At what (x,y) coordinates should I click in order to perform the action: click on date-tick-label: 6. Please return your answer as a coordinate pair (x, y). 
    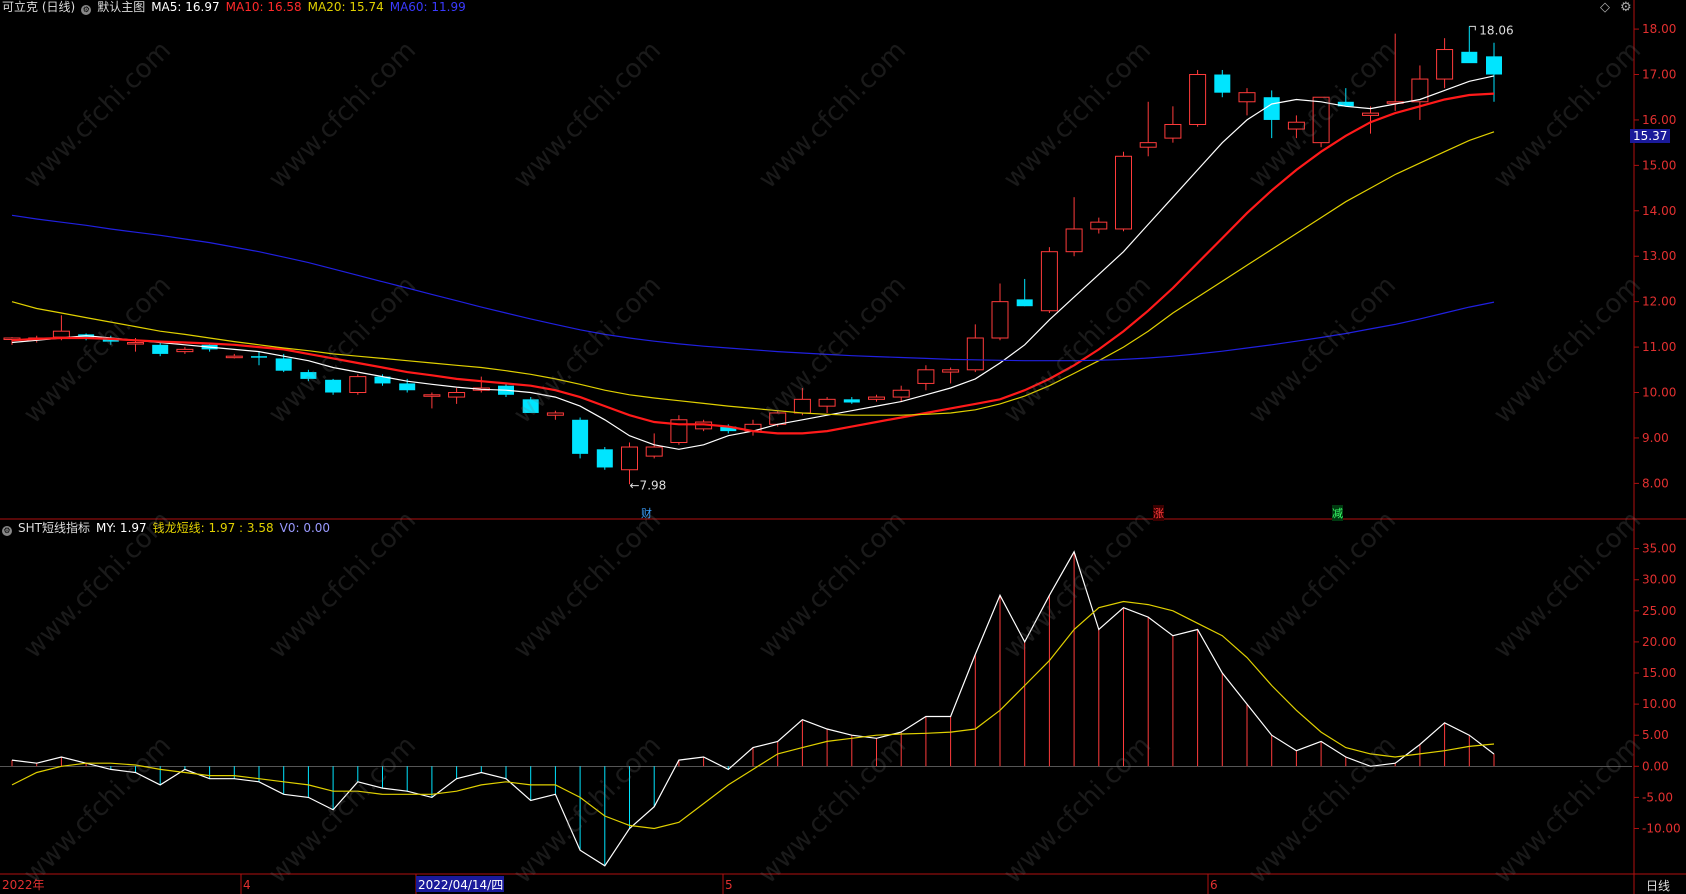
    Looking at the image, I should click on (1214, 885).